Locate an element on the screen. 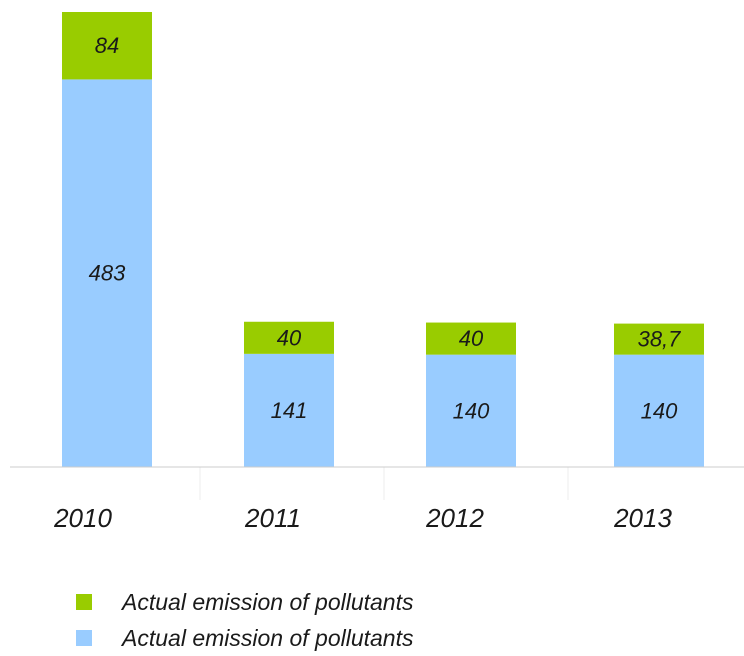 This screenshot has height=656, width=744. bar-segment-2012-top is located at coordinates (471, 338).